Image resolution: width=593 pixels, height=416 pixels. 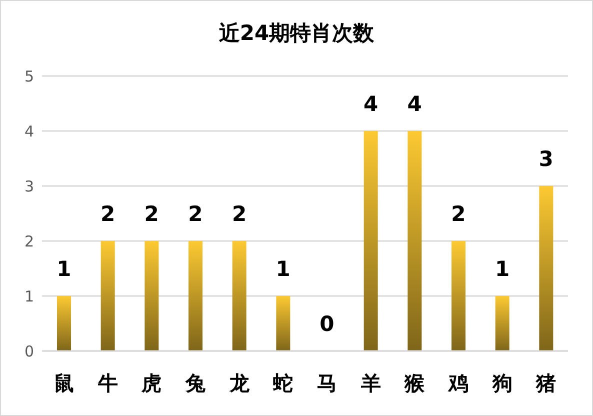 I want to click on y-tick-label: 3, so click(x=29, y=186).